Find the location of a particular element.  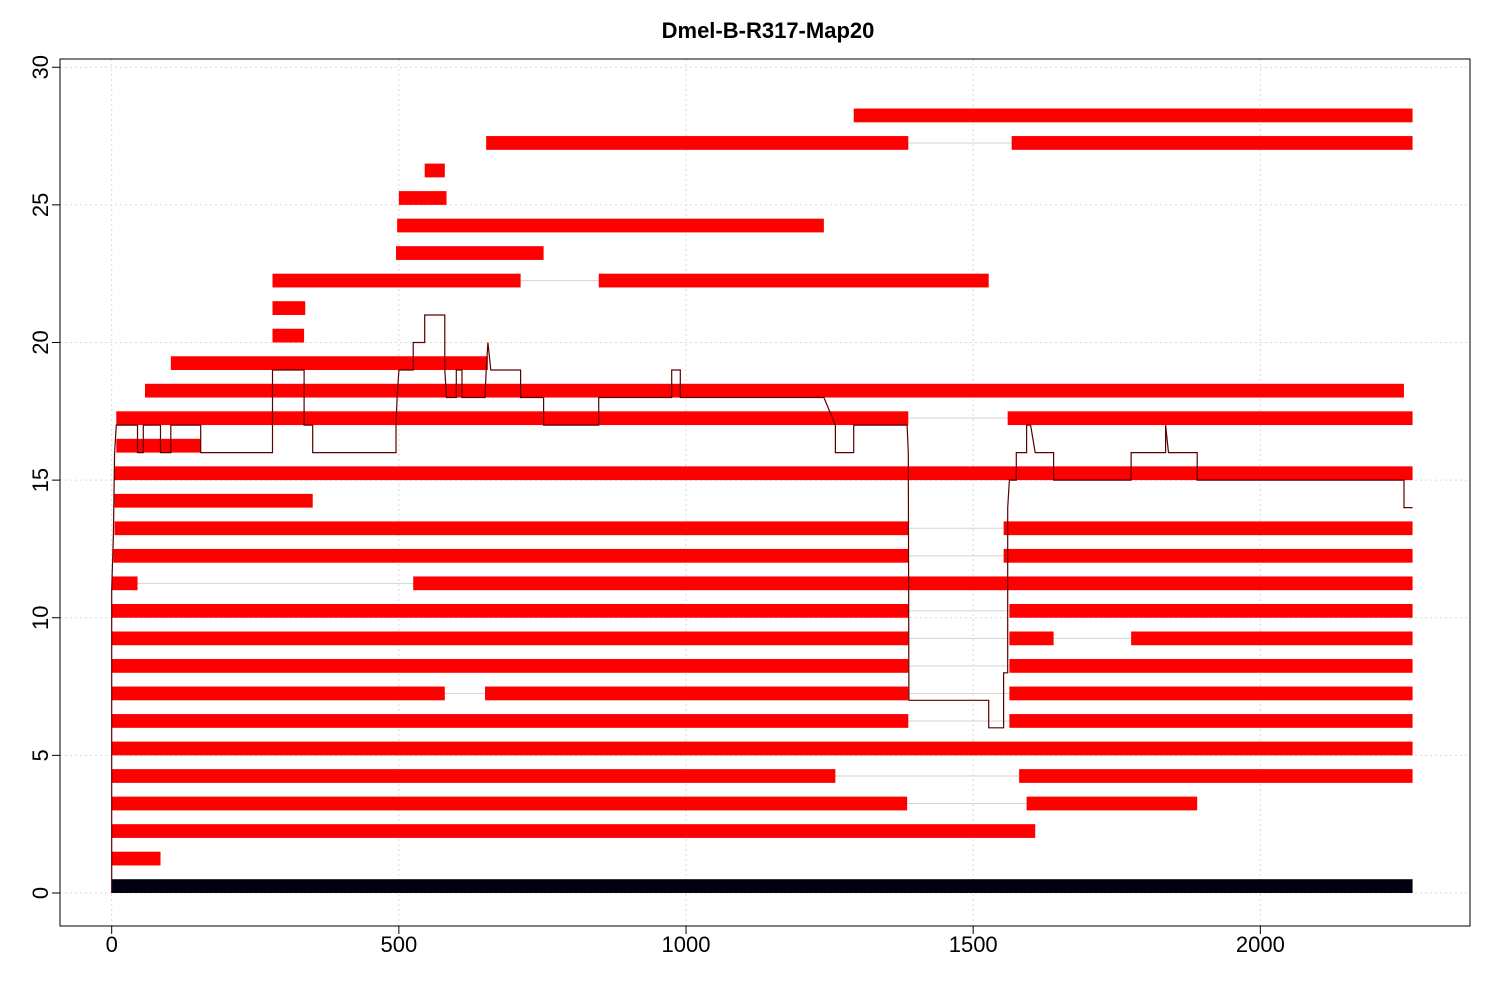

y-tick-label: 25 is located at coordinates (40, 205).